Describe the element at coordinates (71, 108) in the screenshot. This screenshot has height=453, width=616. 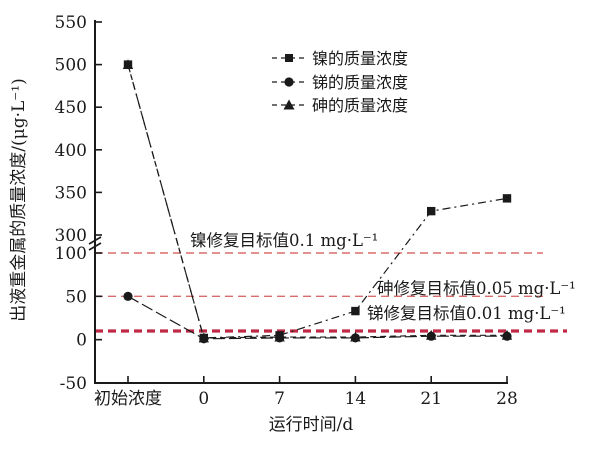
I see `y-tick-label: 450` at that location.